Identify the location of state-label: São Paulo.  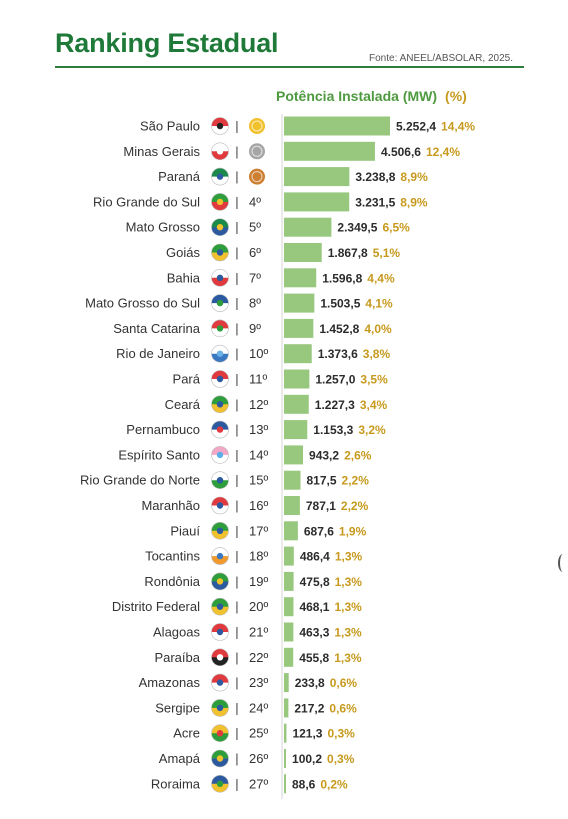
(170, 126).